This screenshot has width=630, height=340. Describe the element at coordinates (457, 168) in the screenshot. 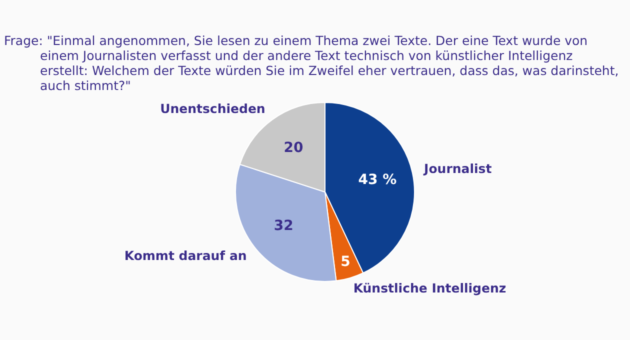

I see `slice-label: Journalist` at that location.